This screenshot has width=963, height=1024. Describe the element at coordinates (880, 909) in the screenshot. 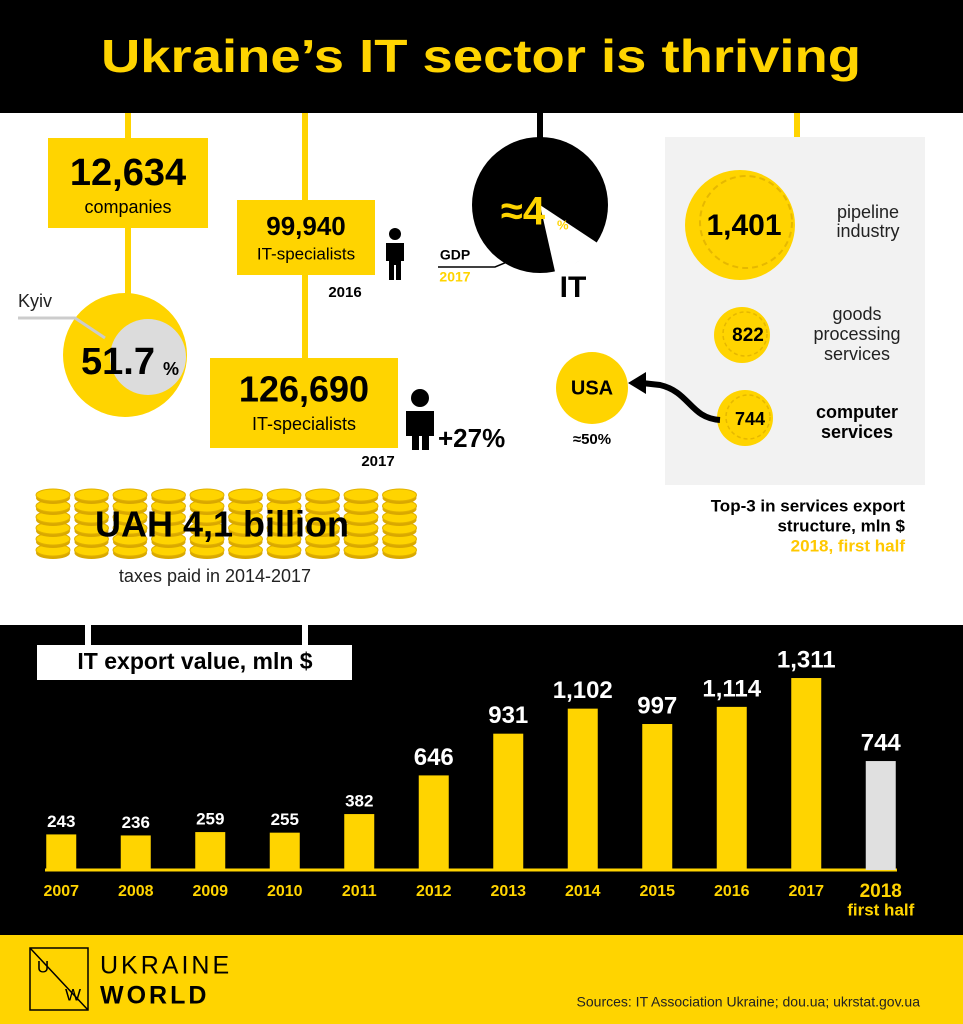

I see `x-tick-note: first half` at that location.